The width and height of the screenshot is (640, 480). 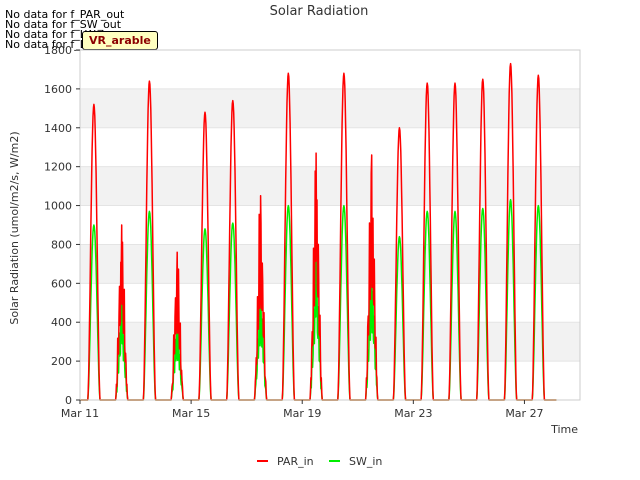 I want to click on no-data-note-2: No data for f_SW_out, so click(x=63, y=24).